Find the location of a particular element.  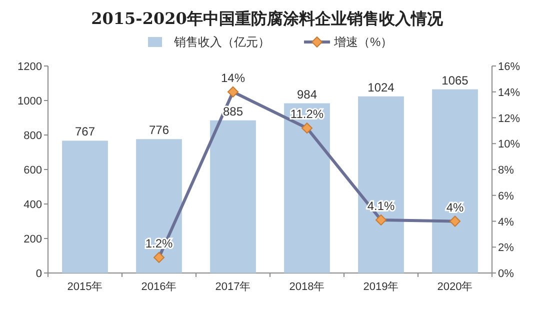

y2-tick-label: 8% is located at coordinates (506, 170).